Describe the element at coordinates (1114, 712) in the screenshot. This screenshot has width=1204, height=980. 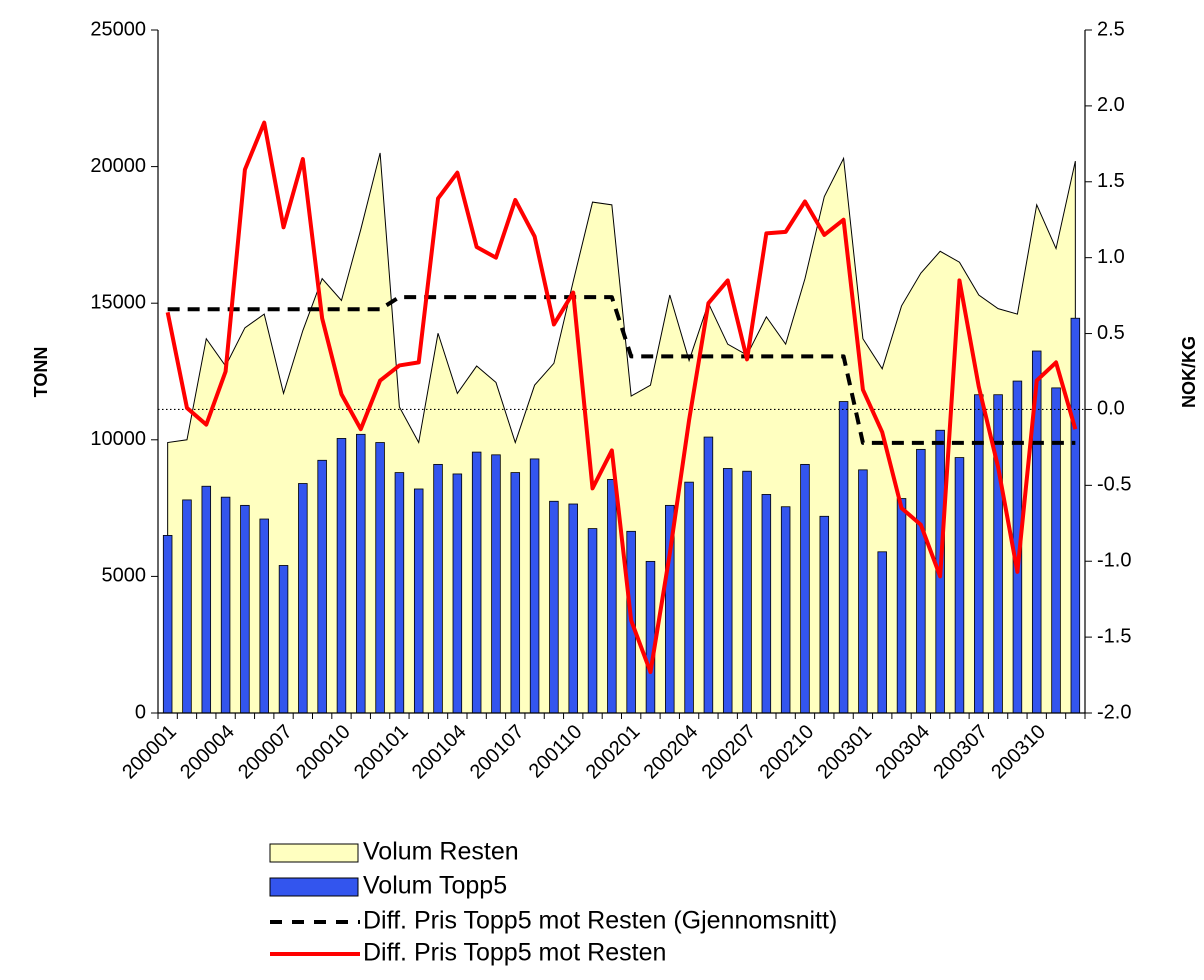
I see `y2-tick-label: -2.0` at that location.